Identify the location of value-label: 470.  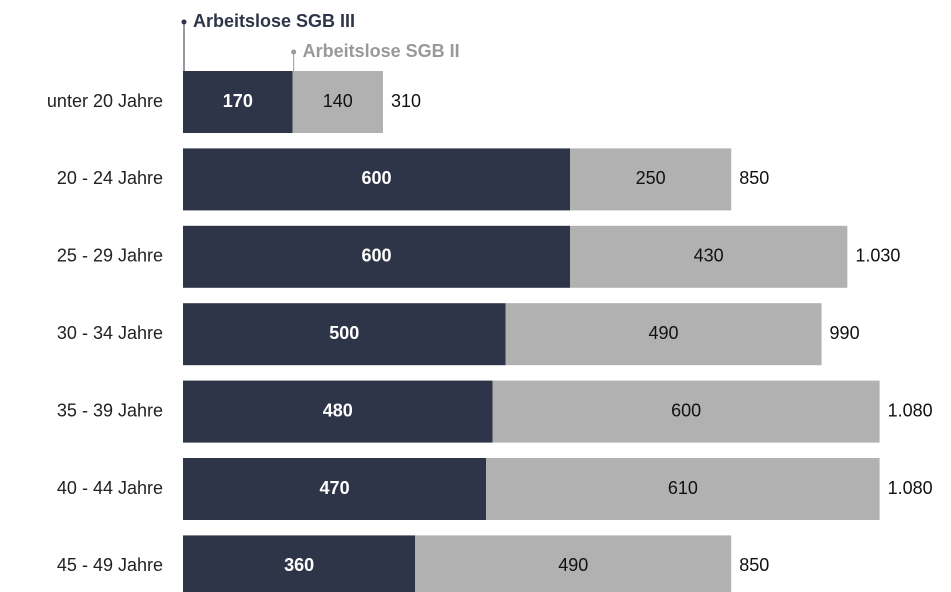
(335, 488).